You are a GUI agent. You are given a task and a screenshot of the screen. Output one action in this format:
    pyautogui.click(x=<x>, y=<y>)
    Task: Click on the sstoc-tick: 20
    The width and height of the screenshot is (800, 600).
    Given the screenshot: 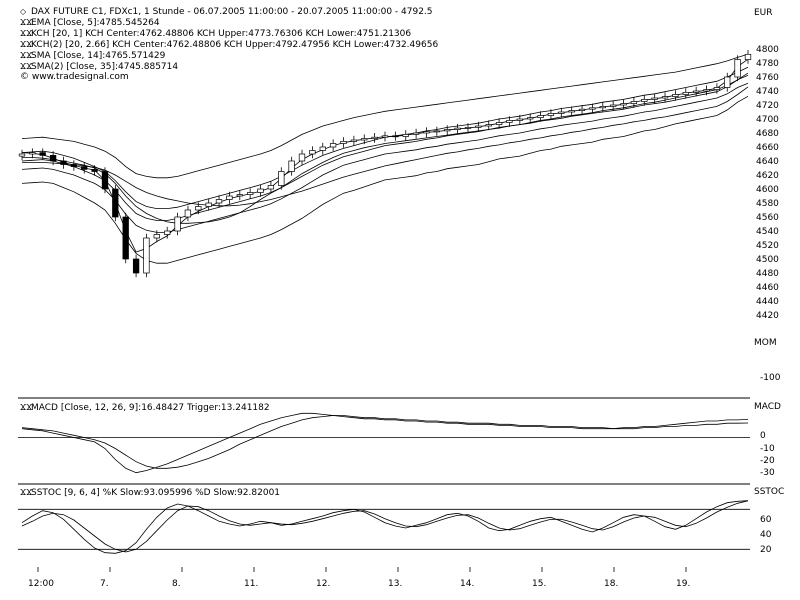 What is the action you would take?
    pyautogui.click(x=766, y=550)
    